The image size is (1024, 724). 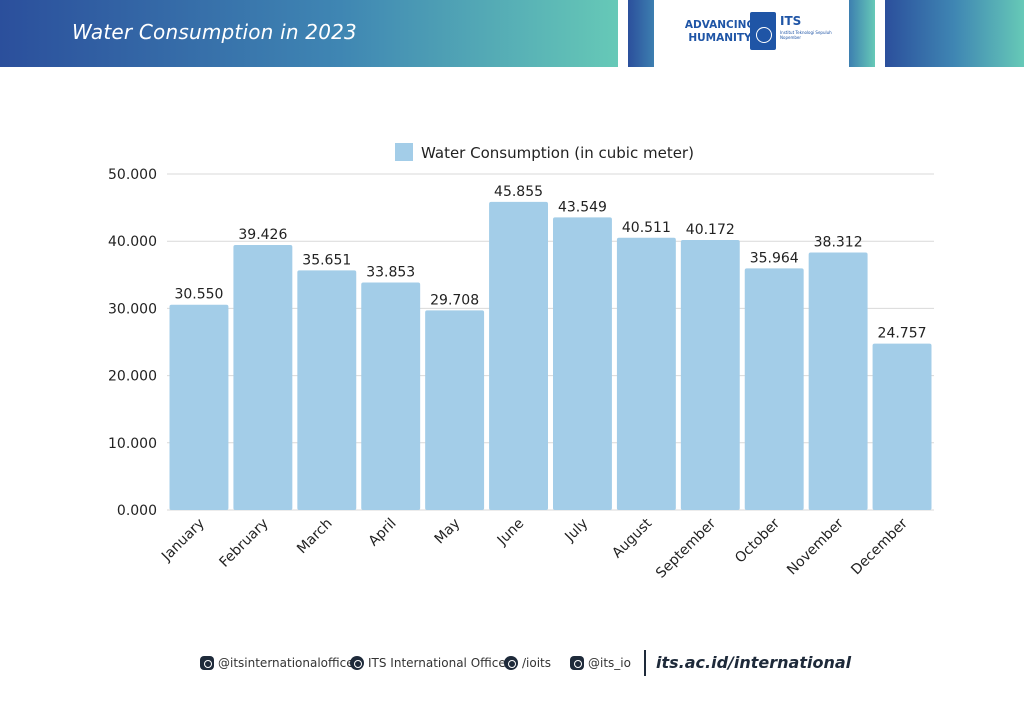 I want to click on bar-value-label: 45.855, so click(x=518, y=192).